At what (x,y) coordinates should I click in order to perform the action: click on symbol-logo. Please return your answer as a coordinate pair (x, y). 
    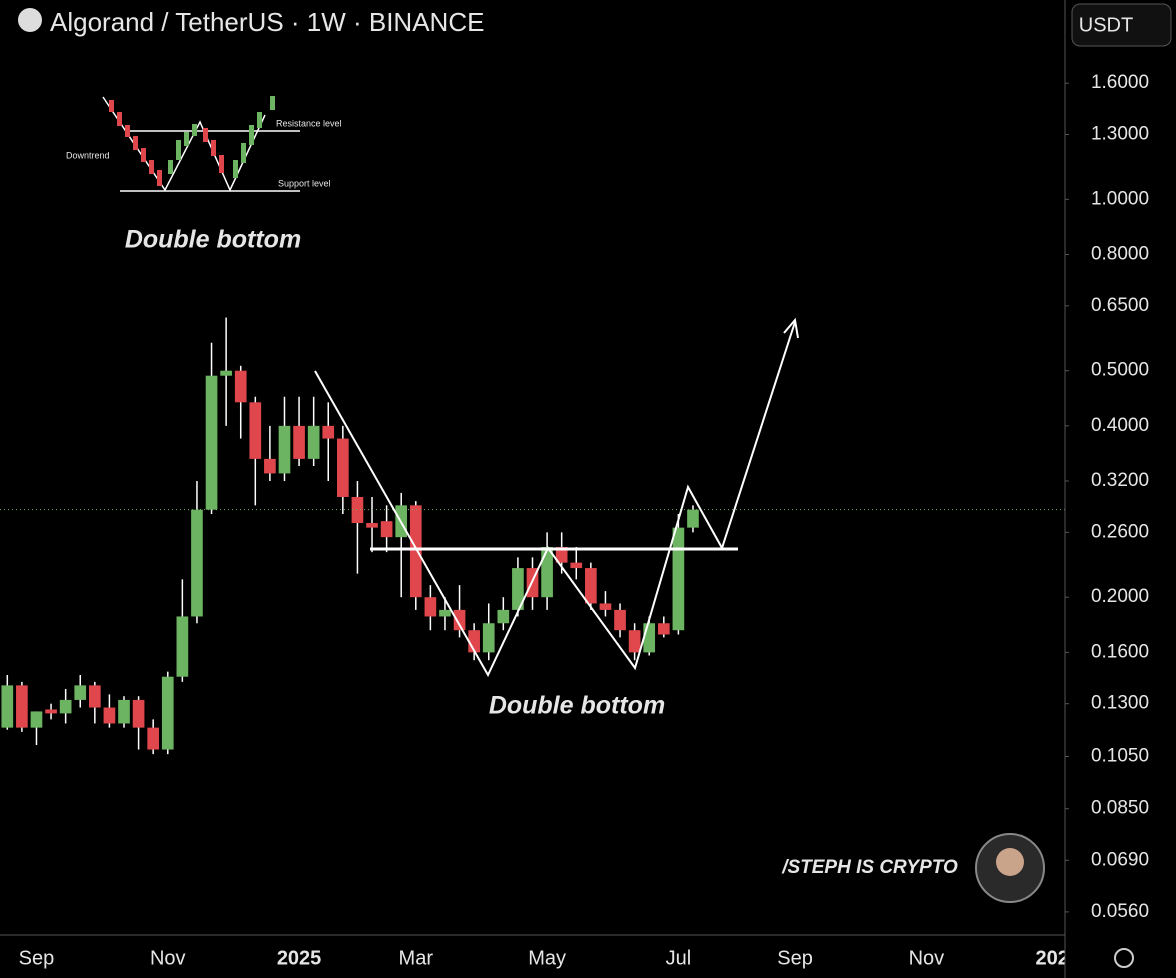
    Looking at the image, I should click on (30, 20).